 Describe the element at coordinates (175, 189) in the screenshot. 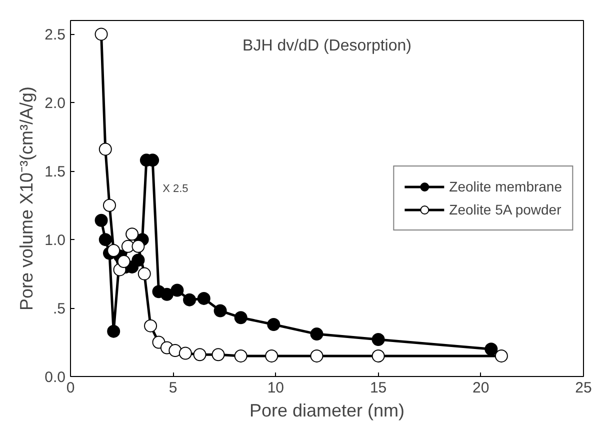

I see `annotation: X 2.5` at that location.